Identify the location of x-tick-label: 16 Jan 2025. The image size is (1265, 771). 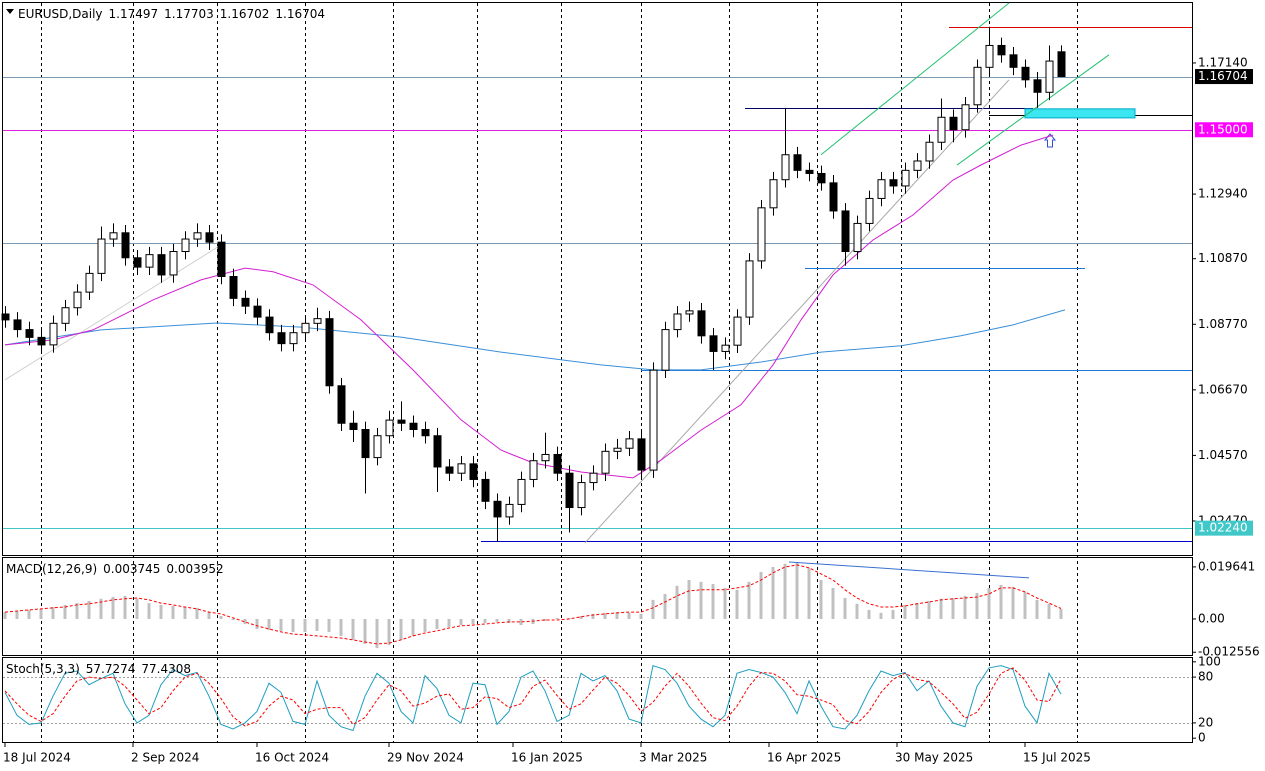
(547, 758).